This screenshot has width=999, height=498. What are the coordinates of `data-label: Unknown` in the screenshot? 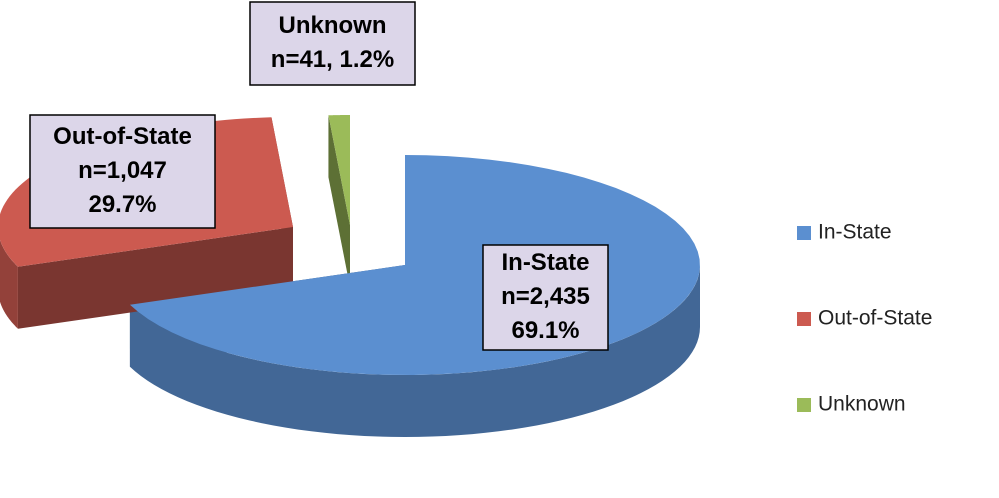 It's located at (333, 25).